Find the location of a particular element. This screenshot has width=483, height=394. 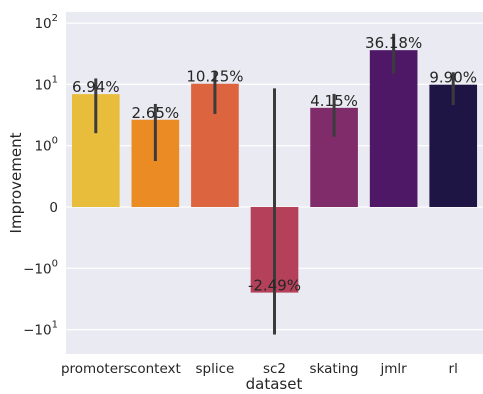

x-tick-label-sc2: sc2 is located at coordinates (274, 369).